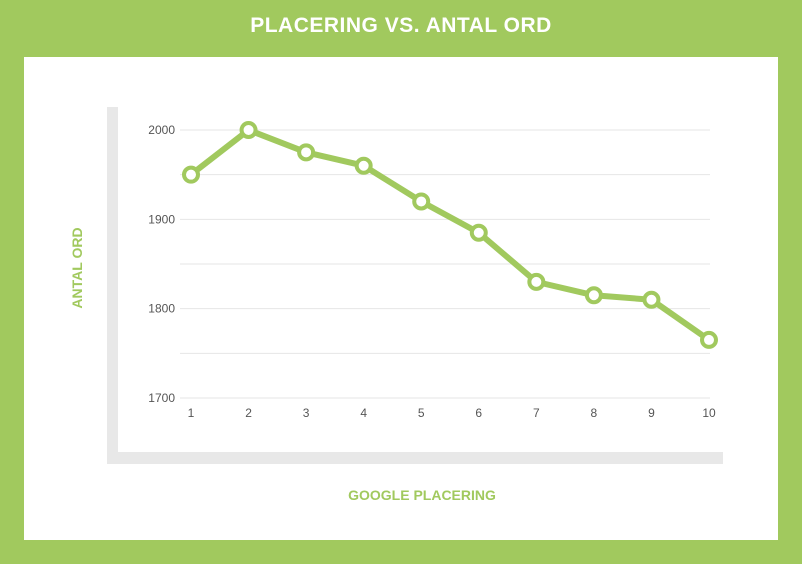 The width and height of the screenshot is (802, 564). What do you see at coordinates (161, 309) in the screenshot?
I see `y-tick-label: 1800` at bounding box center [161, 309].